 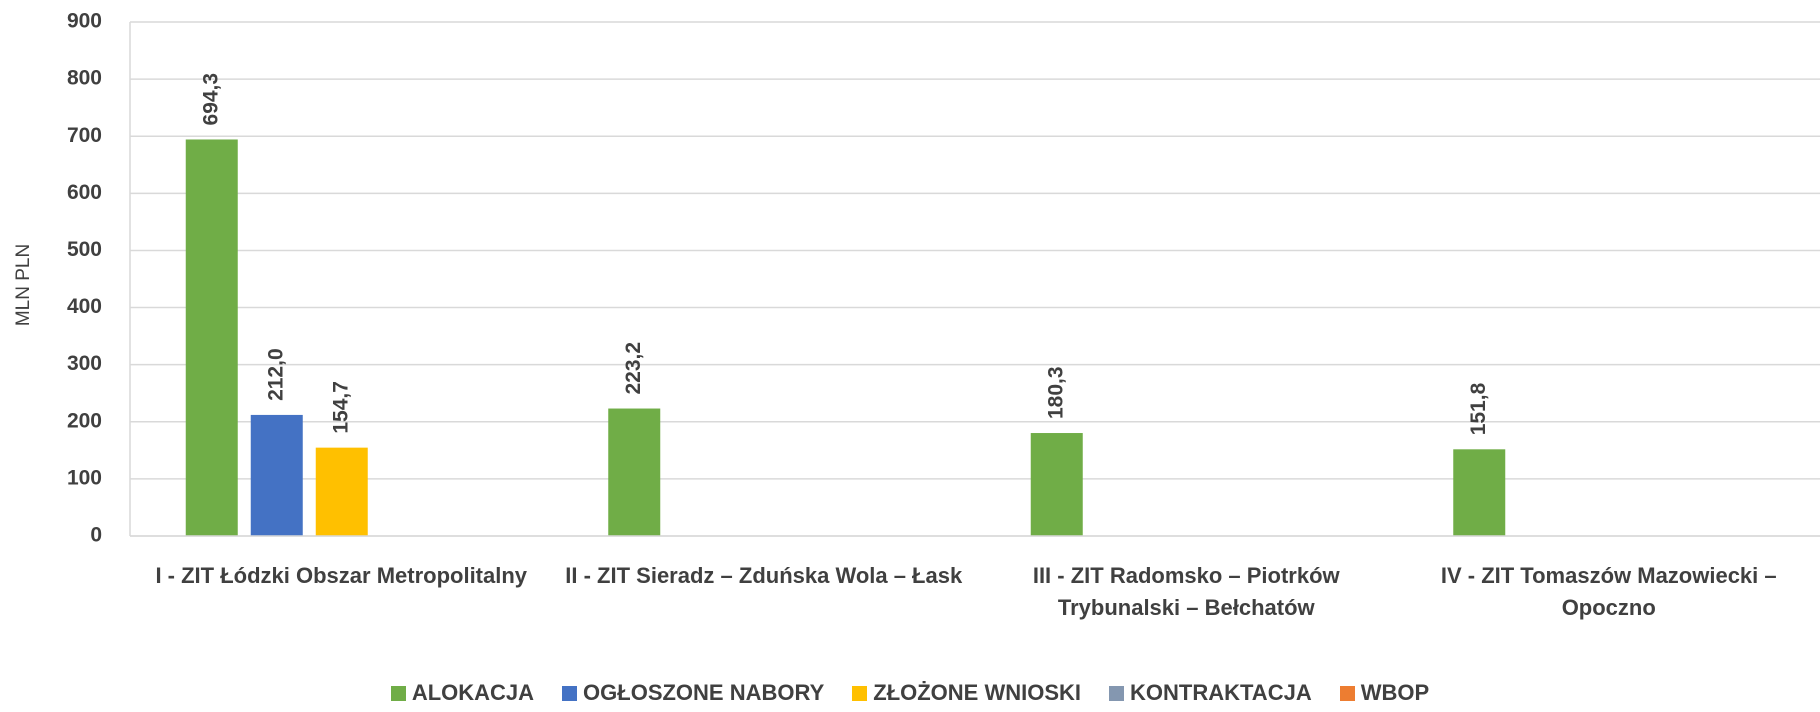 What do you see at coordinates (84, 363) in the screenshot?
I see `y-tick-label: 300` at bounding box center [84, 363].